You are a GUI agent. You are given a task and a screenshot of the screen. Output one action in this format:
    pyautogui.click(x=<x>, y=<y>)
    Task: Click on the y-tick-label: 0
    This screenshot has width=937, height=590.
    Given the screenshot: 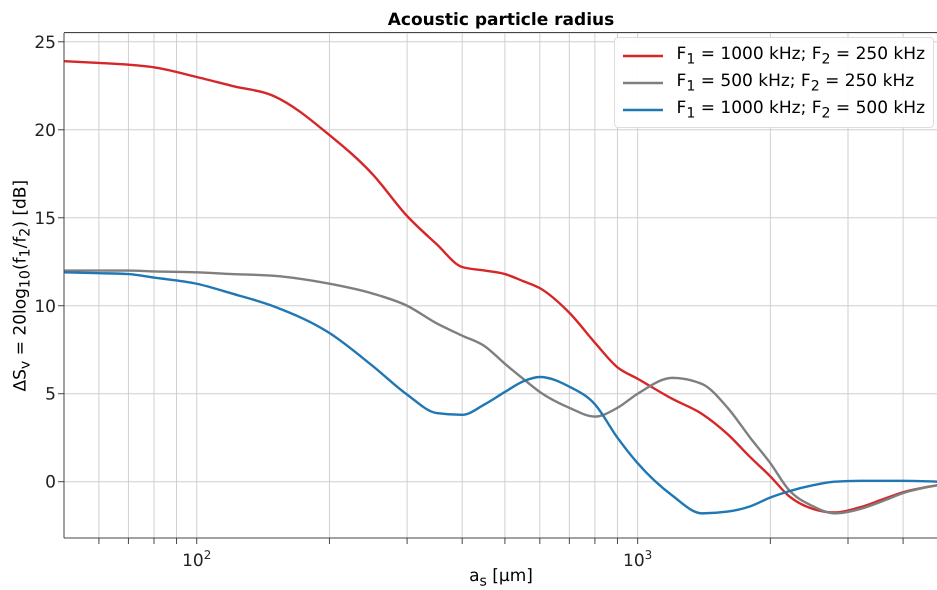 What is the action you would take?
    pyautogui.click(x=50, y=482)
    